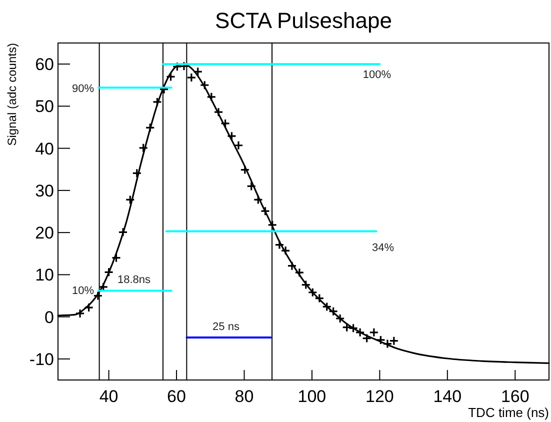 This screenshot has width=551, height=422. I want to click on y-tick-label: 10, so click(44, 275).